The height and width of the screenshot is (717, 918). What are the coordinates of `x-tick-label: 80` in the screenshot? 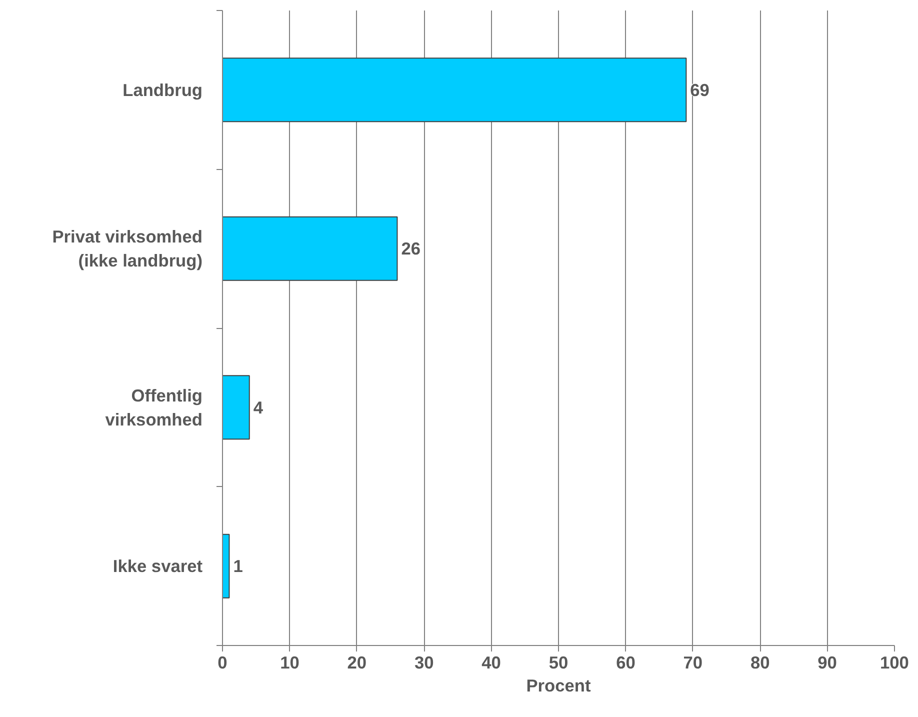 It's located at (760, 662).